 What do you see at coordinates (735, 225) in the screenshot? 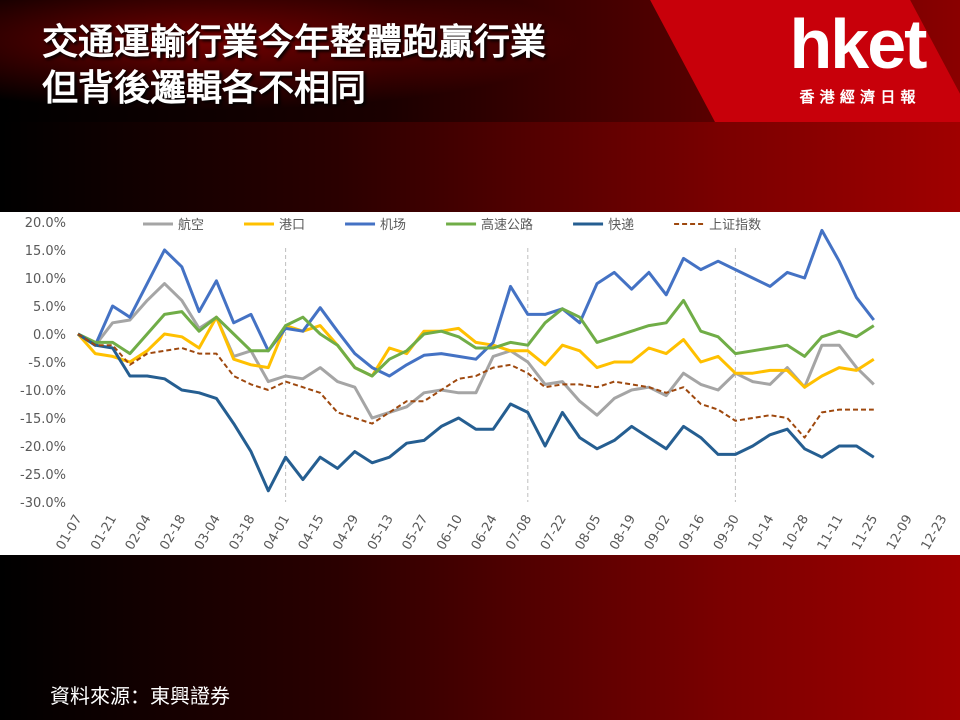
I see `legend-label: 上证指数` at bounding box center [735, 225].